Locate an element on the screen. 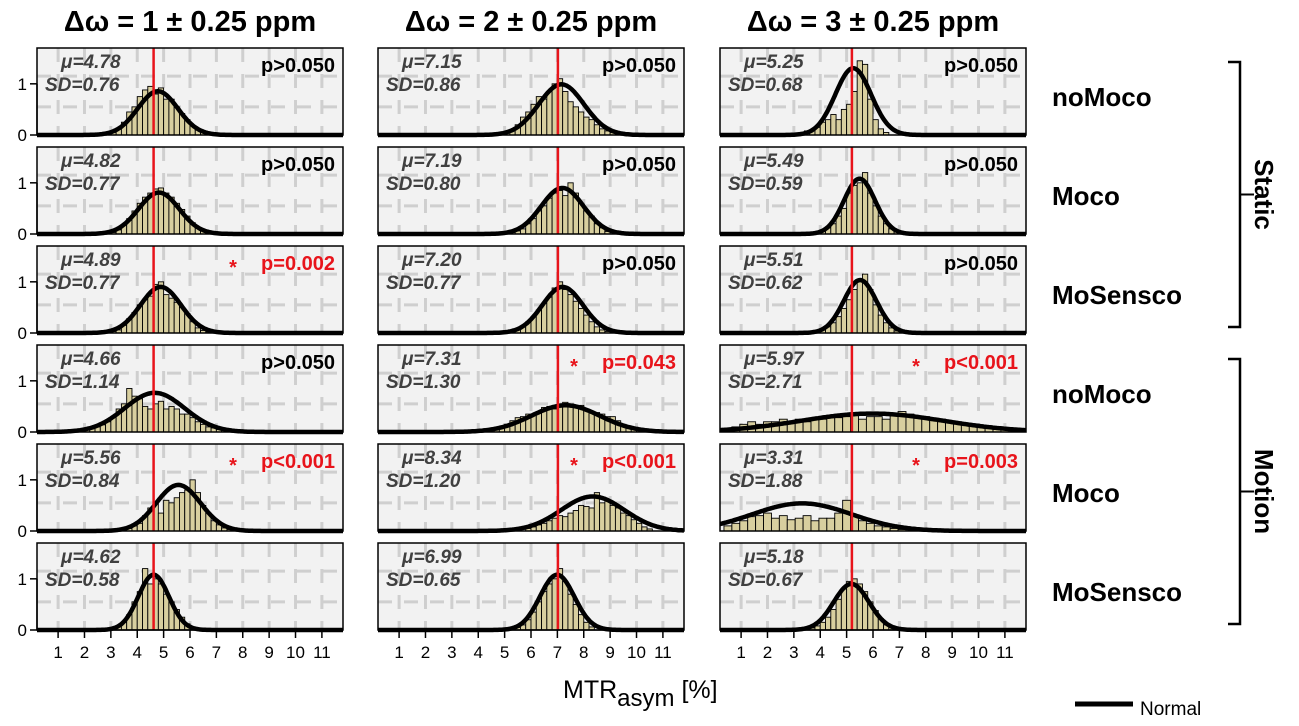 Image resolution: width=1299 pixels, height=726 pixels. mean-label: μ=4.78 is located at coordinates (90, 62).